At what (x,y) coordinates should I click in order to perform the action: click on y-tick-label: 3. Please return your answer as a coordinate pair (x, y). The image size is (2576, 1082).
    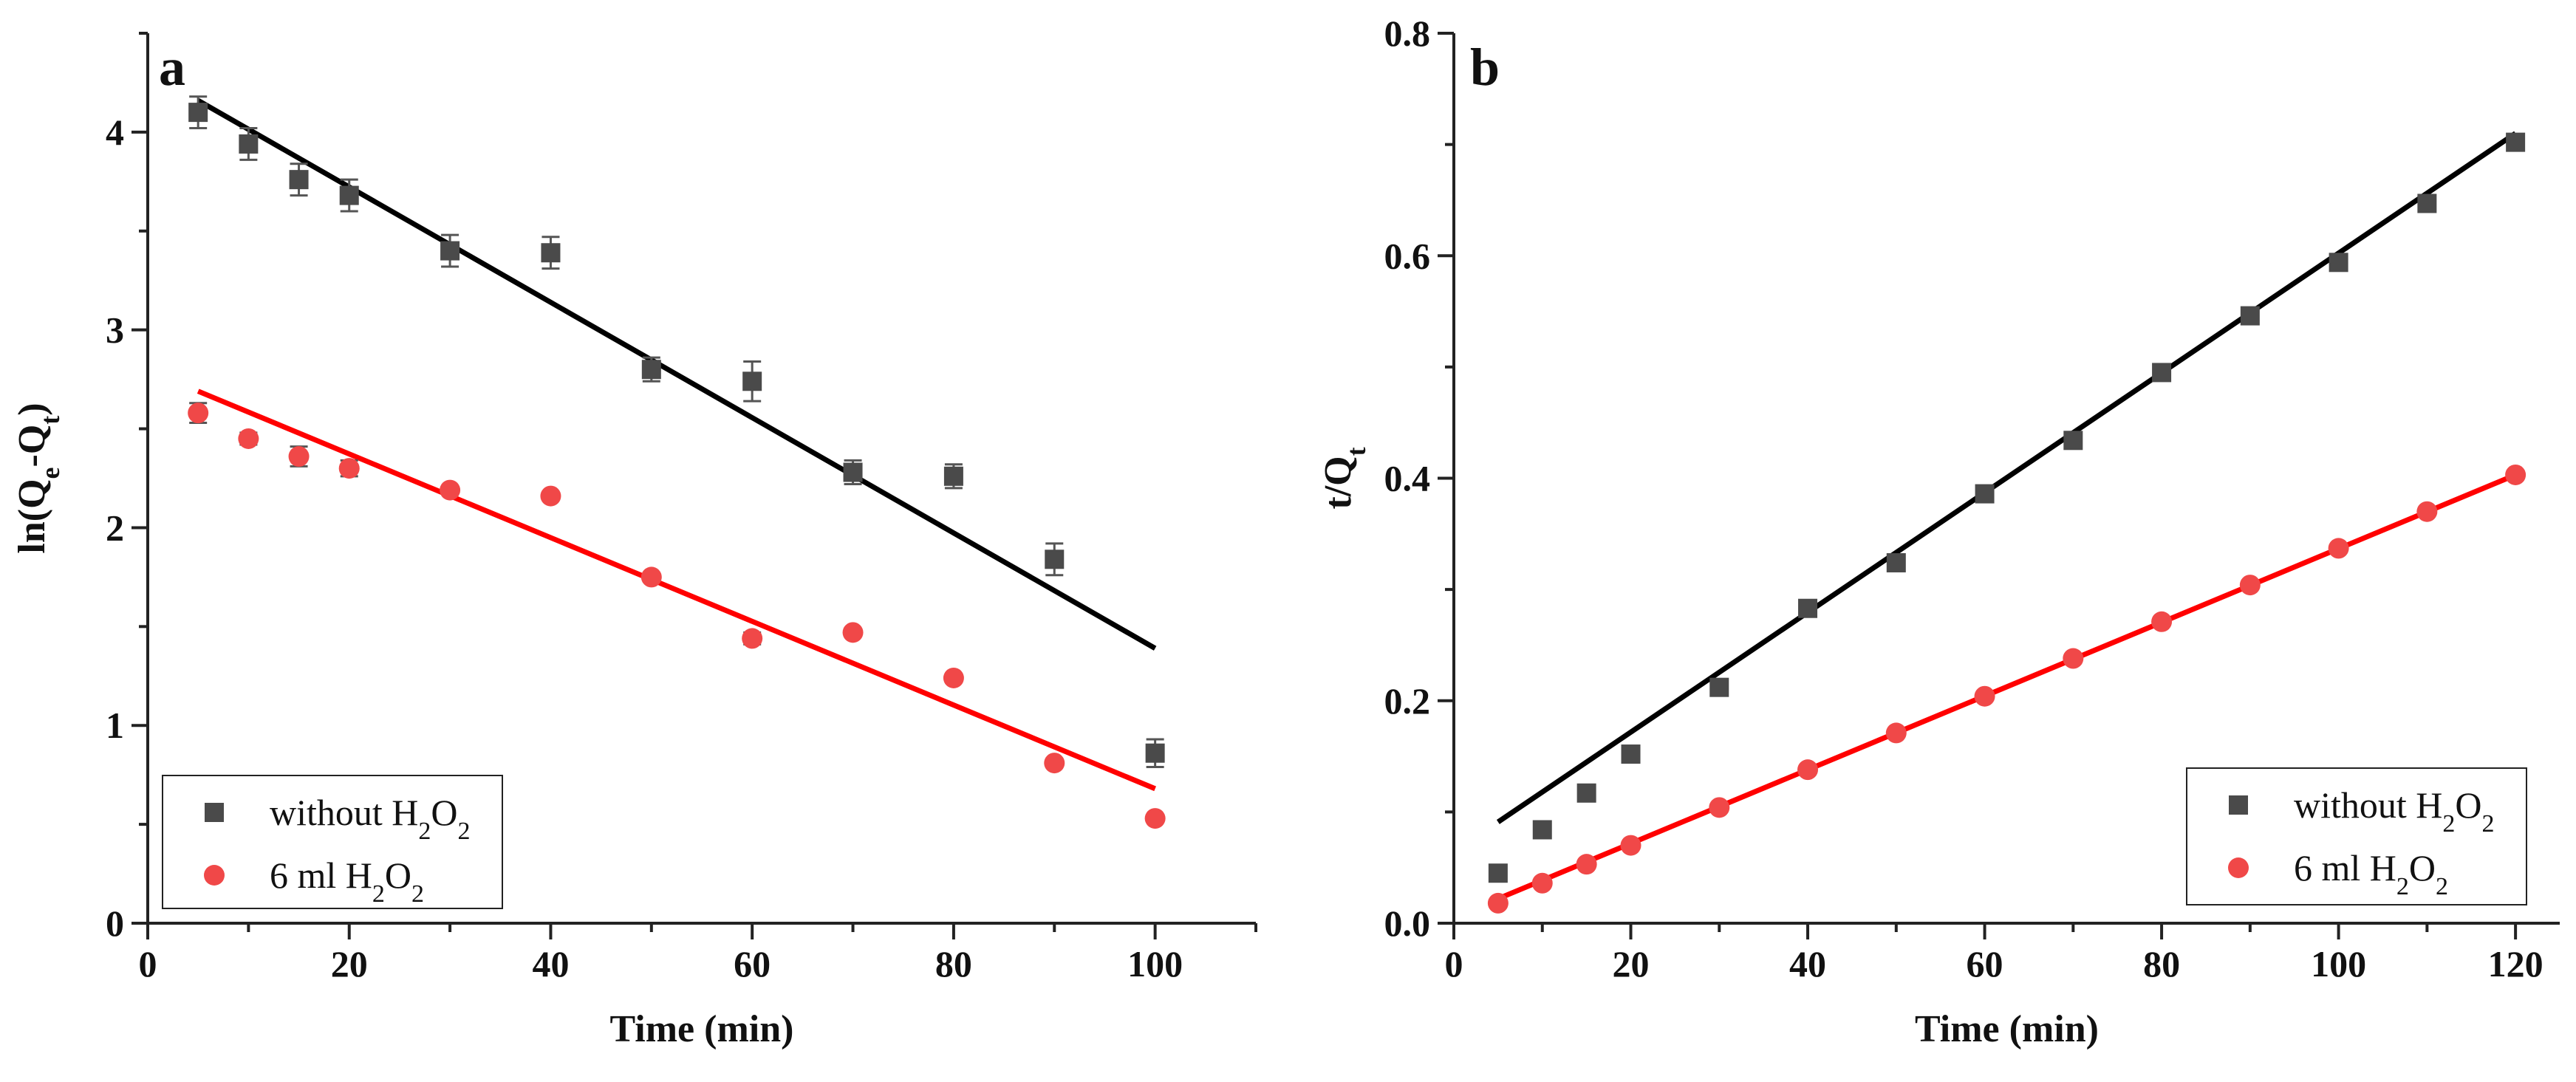
    Looking at the image, I should click on (115, 330).